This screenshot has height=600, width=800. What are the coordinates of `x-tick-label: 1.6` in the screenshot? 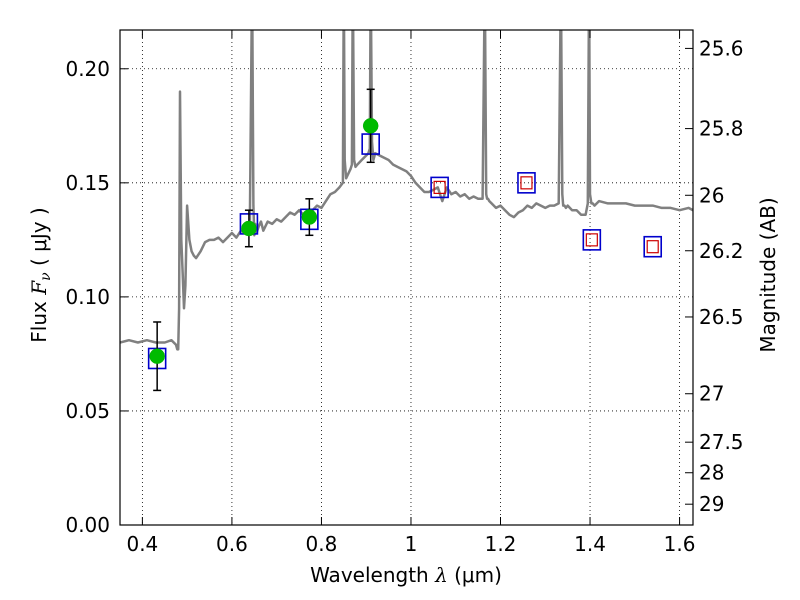 It's located at (680, 544).